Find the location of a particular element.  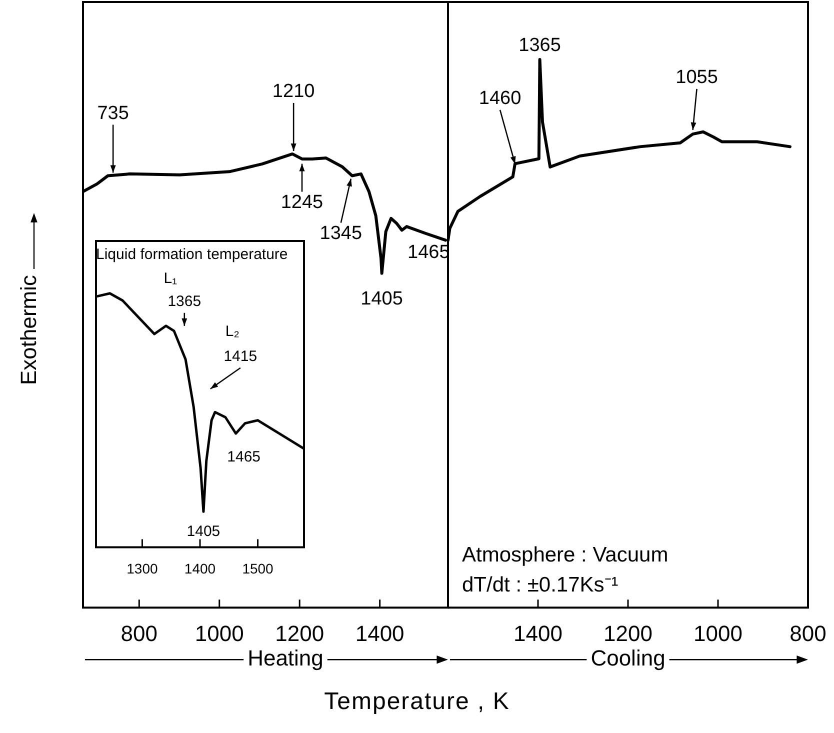

annotation: 1415 is located at coordinates (241, 357).